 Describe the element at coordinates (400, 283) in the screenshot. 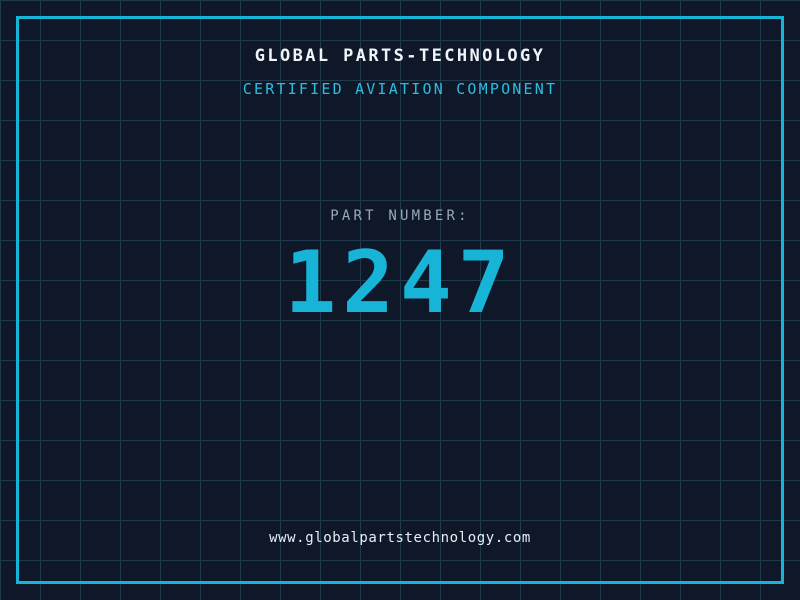

I see `part-number-value: 1247` at that location.